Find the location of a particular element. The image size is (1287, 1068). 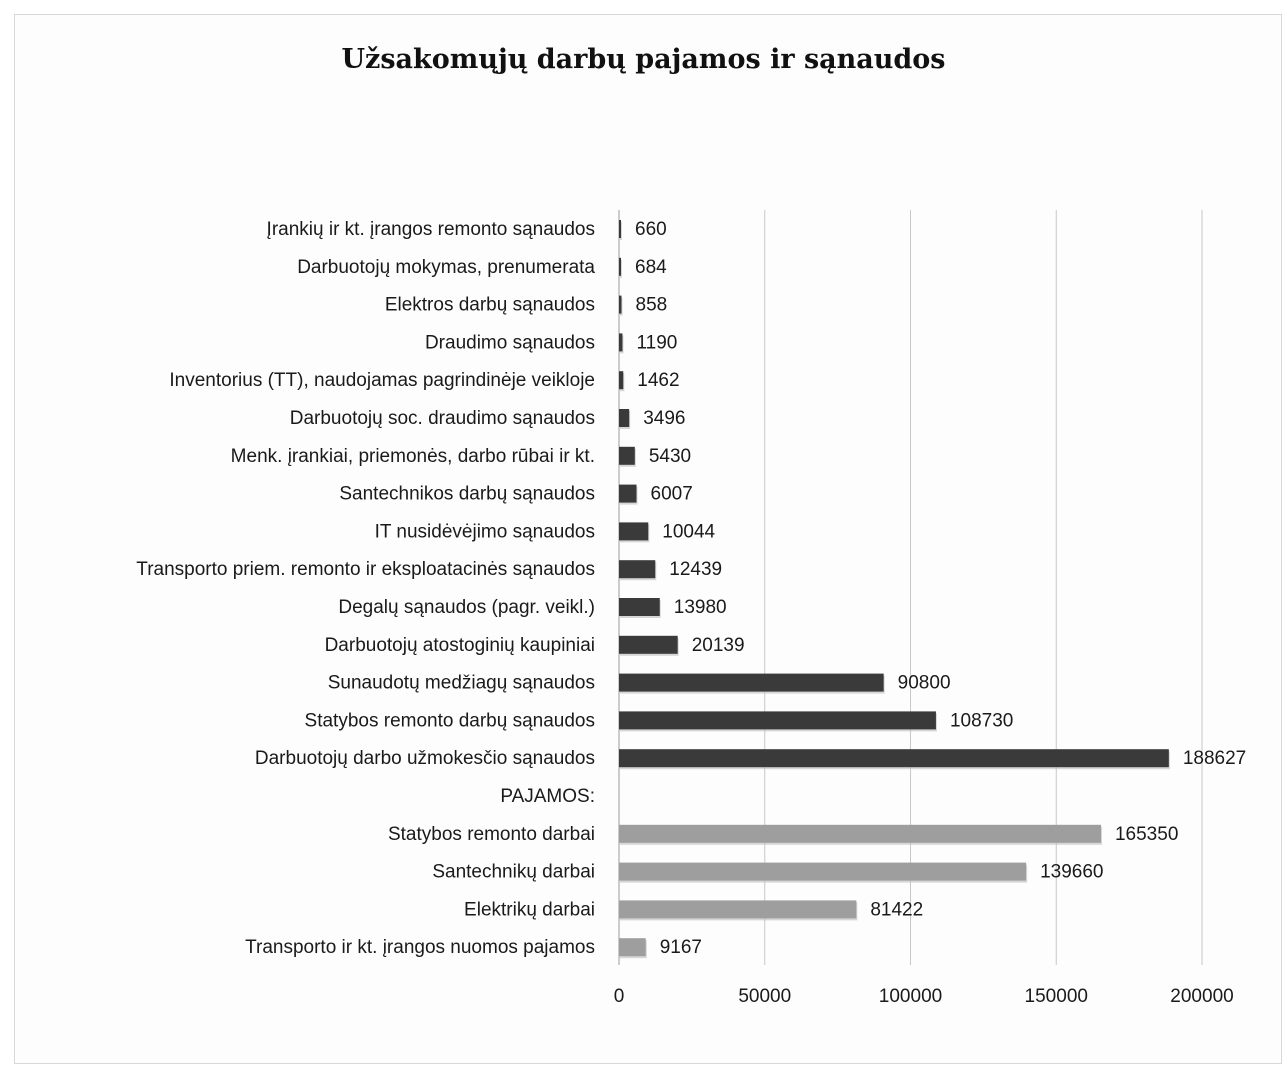

category-label: Darbuotojų soc. draudimo sąnaudos is located at coordinates (442, 418).